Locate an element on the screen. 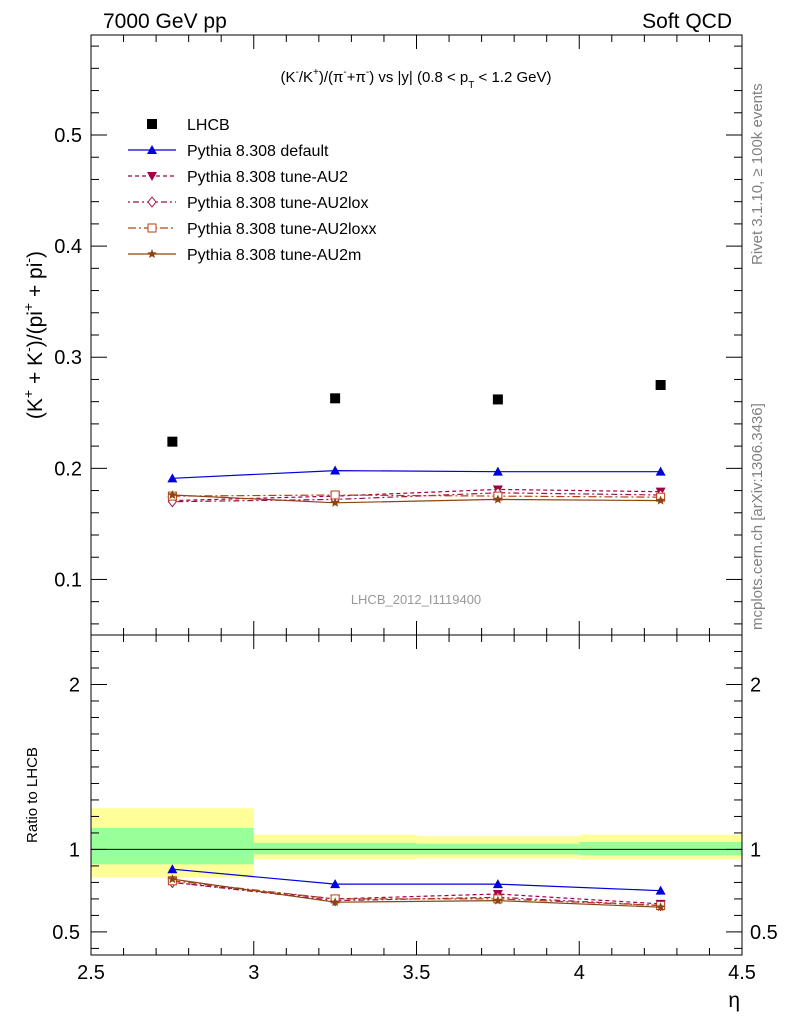  x-tick-label: 2.5 is located at coordinates (91, 973).